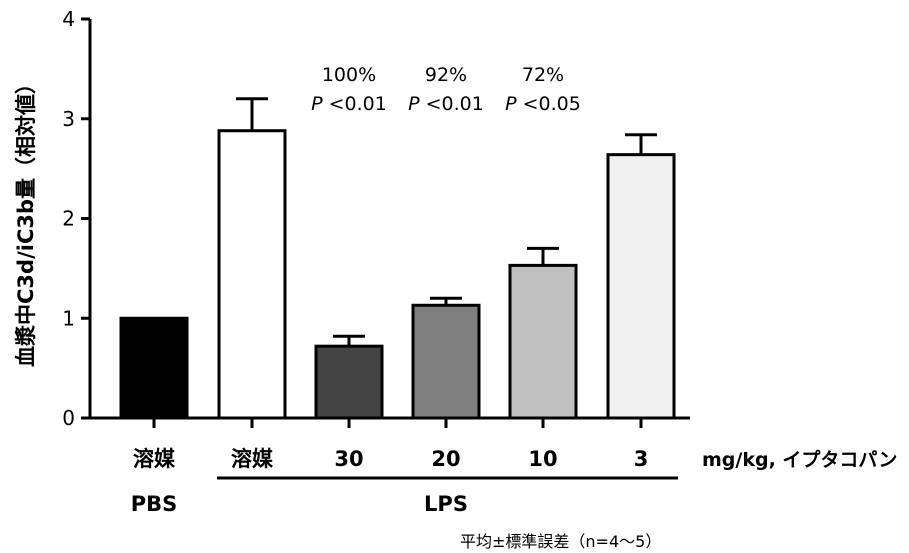 Image resolution: width=909 pixels, height=553 pixels. What do you see at coordinates (446, 75) in the screenshot?
I see `annotation-percent: 92%` at bounding box center [446, 75].